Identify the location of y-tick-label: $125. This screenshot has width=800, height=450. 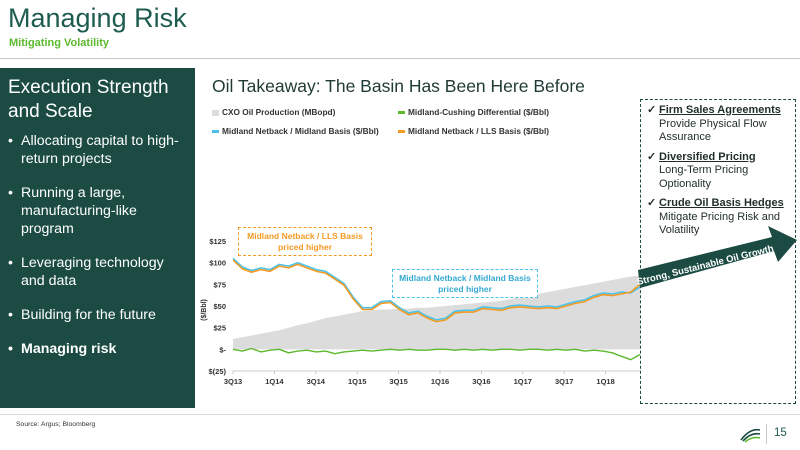
(217, 241).